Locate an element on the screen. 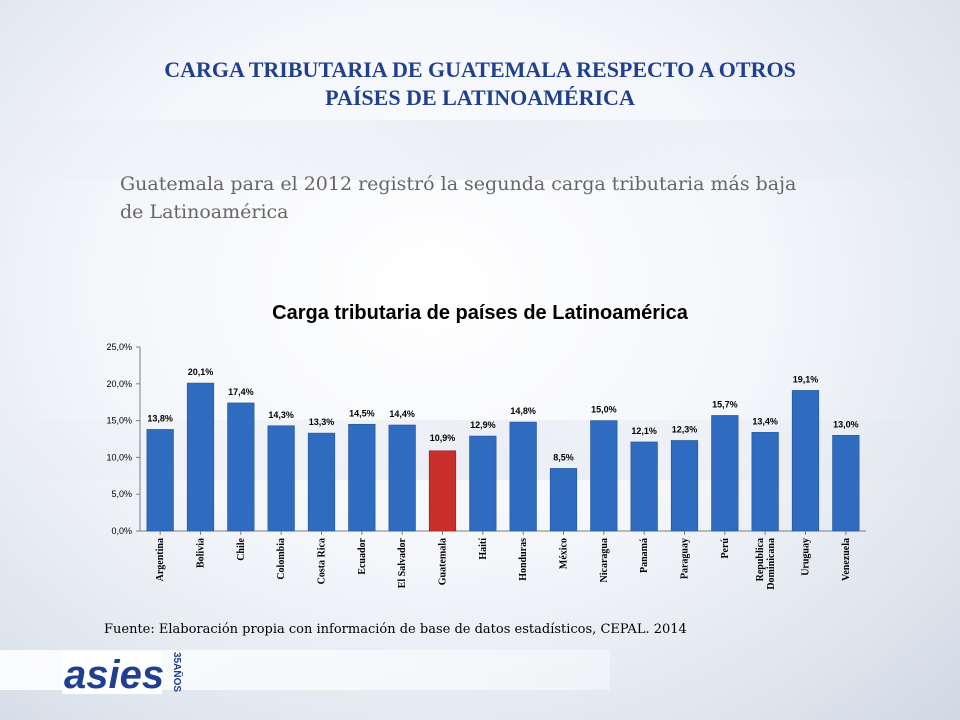 The image size is (960, 720). x-tick-label: El Salvador is located at coordinates (402, 562).